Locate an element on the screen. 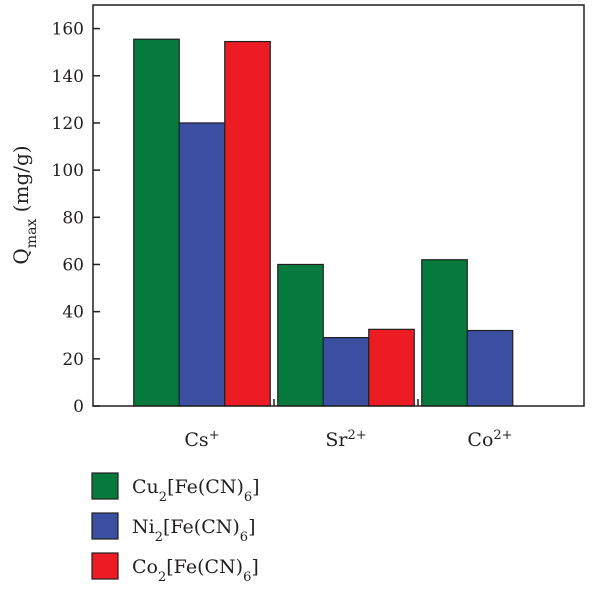 Image resolution: width=600 pixels, height=593 pixels. y-tick-label: 100 is located at coordinates (68, 171).